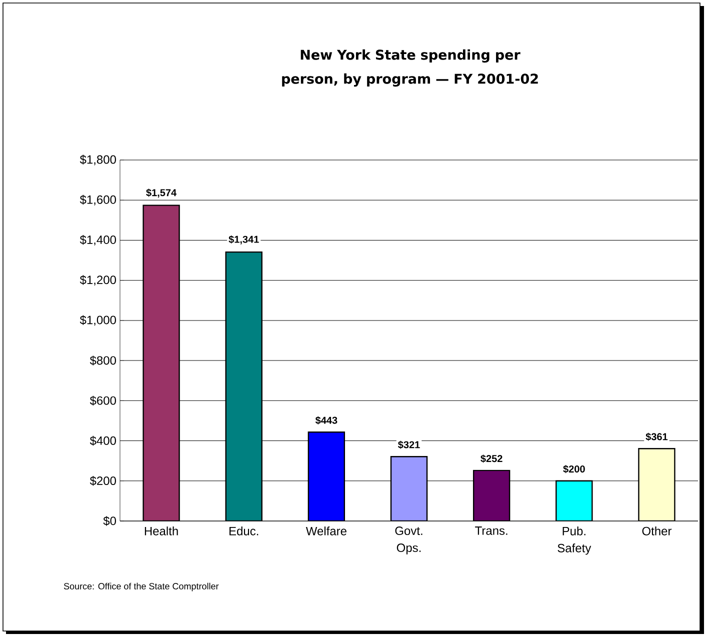 This screenshot has width=707, height=638. Describe the element at coordinates (109, 521) in the screenshot. I see `y-tick-label: $0` at that location.